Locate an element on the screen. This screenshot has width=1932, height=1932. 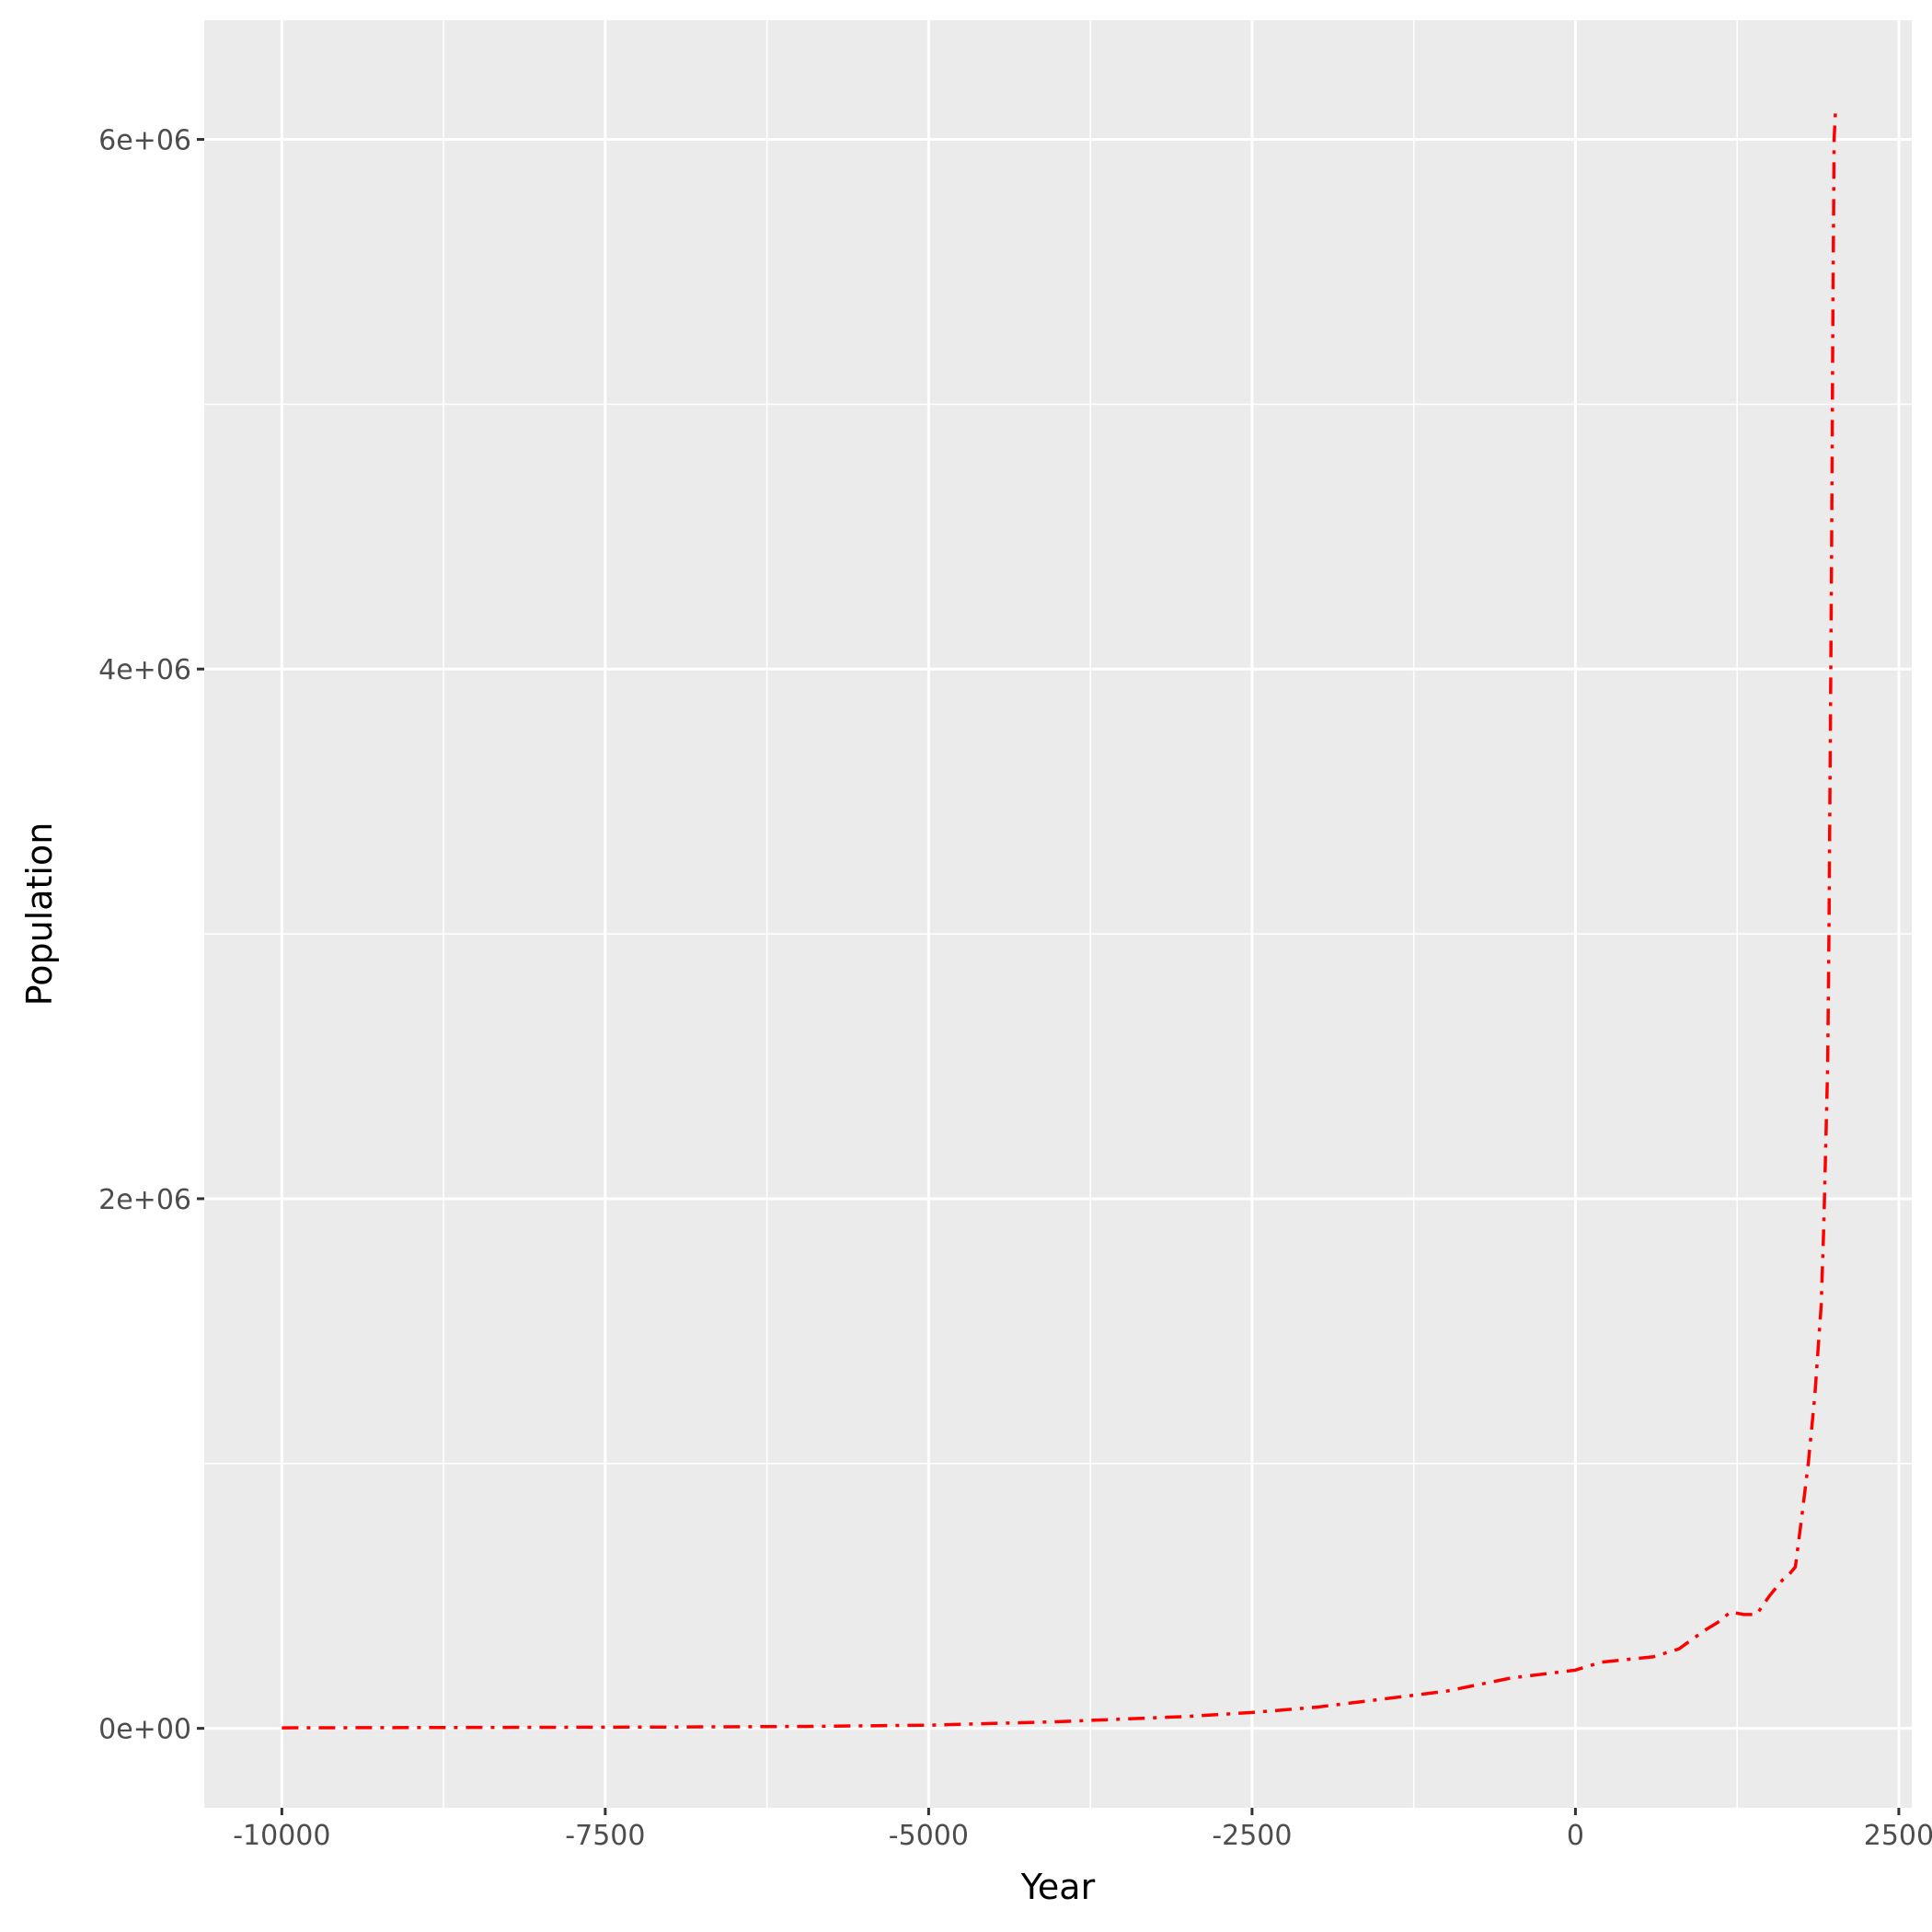
x-axis: -10000 -7500 -5000 -2500 0 2500 is located at coordinates (1082, 1830).